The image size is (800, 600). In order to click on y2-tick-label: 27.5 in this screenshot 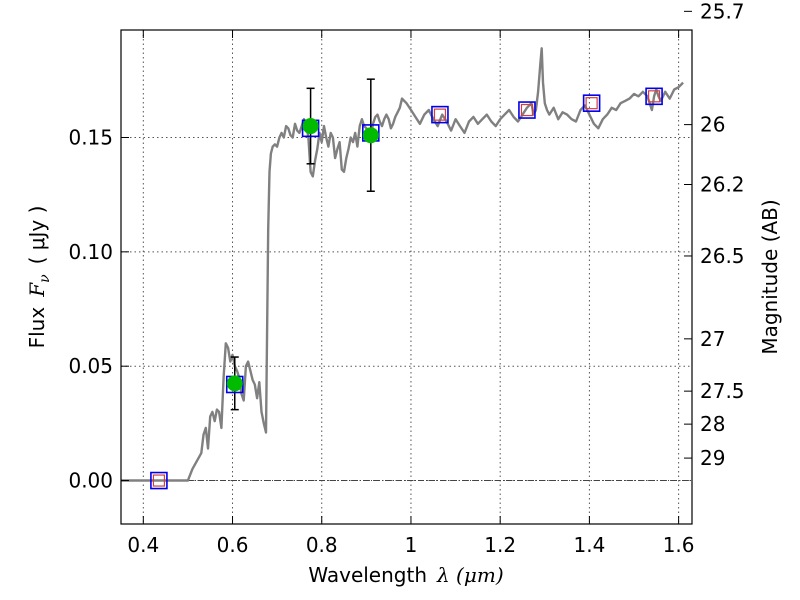, I will do `click(722, 391)`.